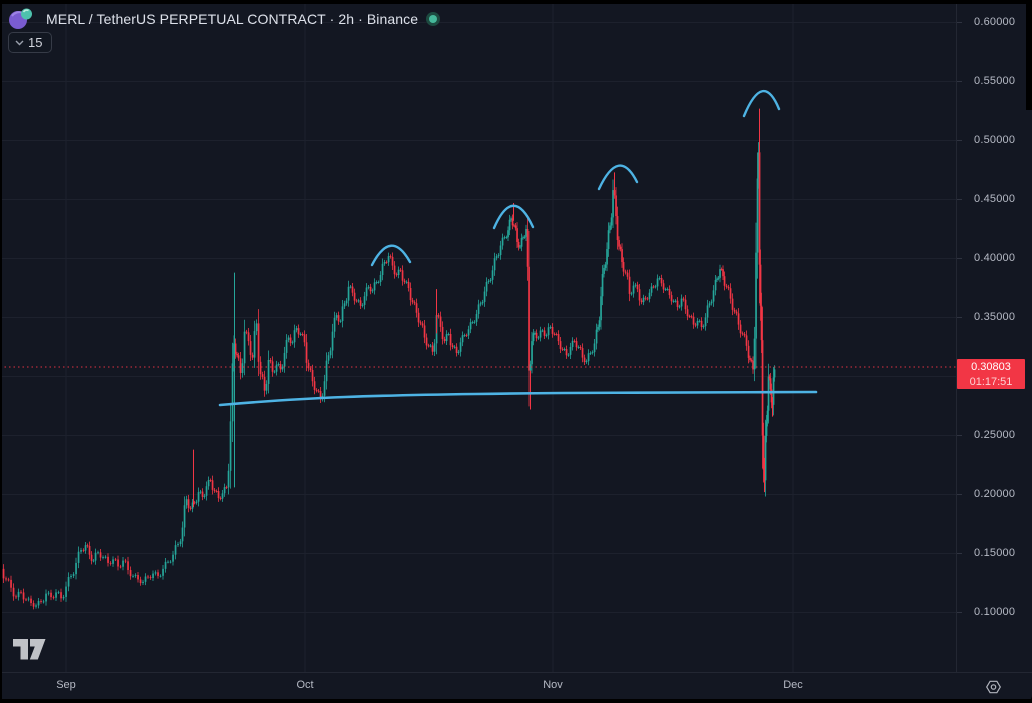 The height and width of the screenshot is (703, 1032). Describe the element at coordinates (553, 685) in the screenshot. I see `time-tick-label: Nov` at that location.